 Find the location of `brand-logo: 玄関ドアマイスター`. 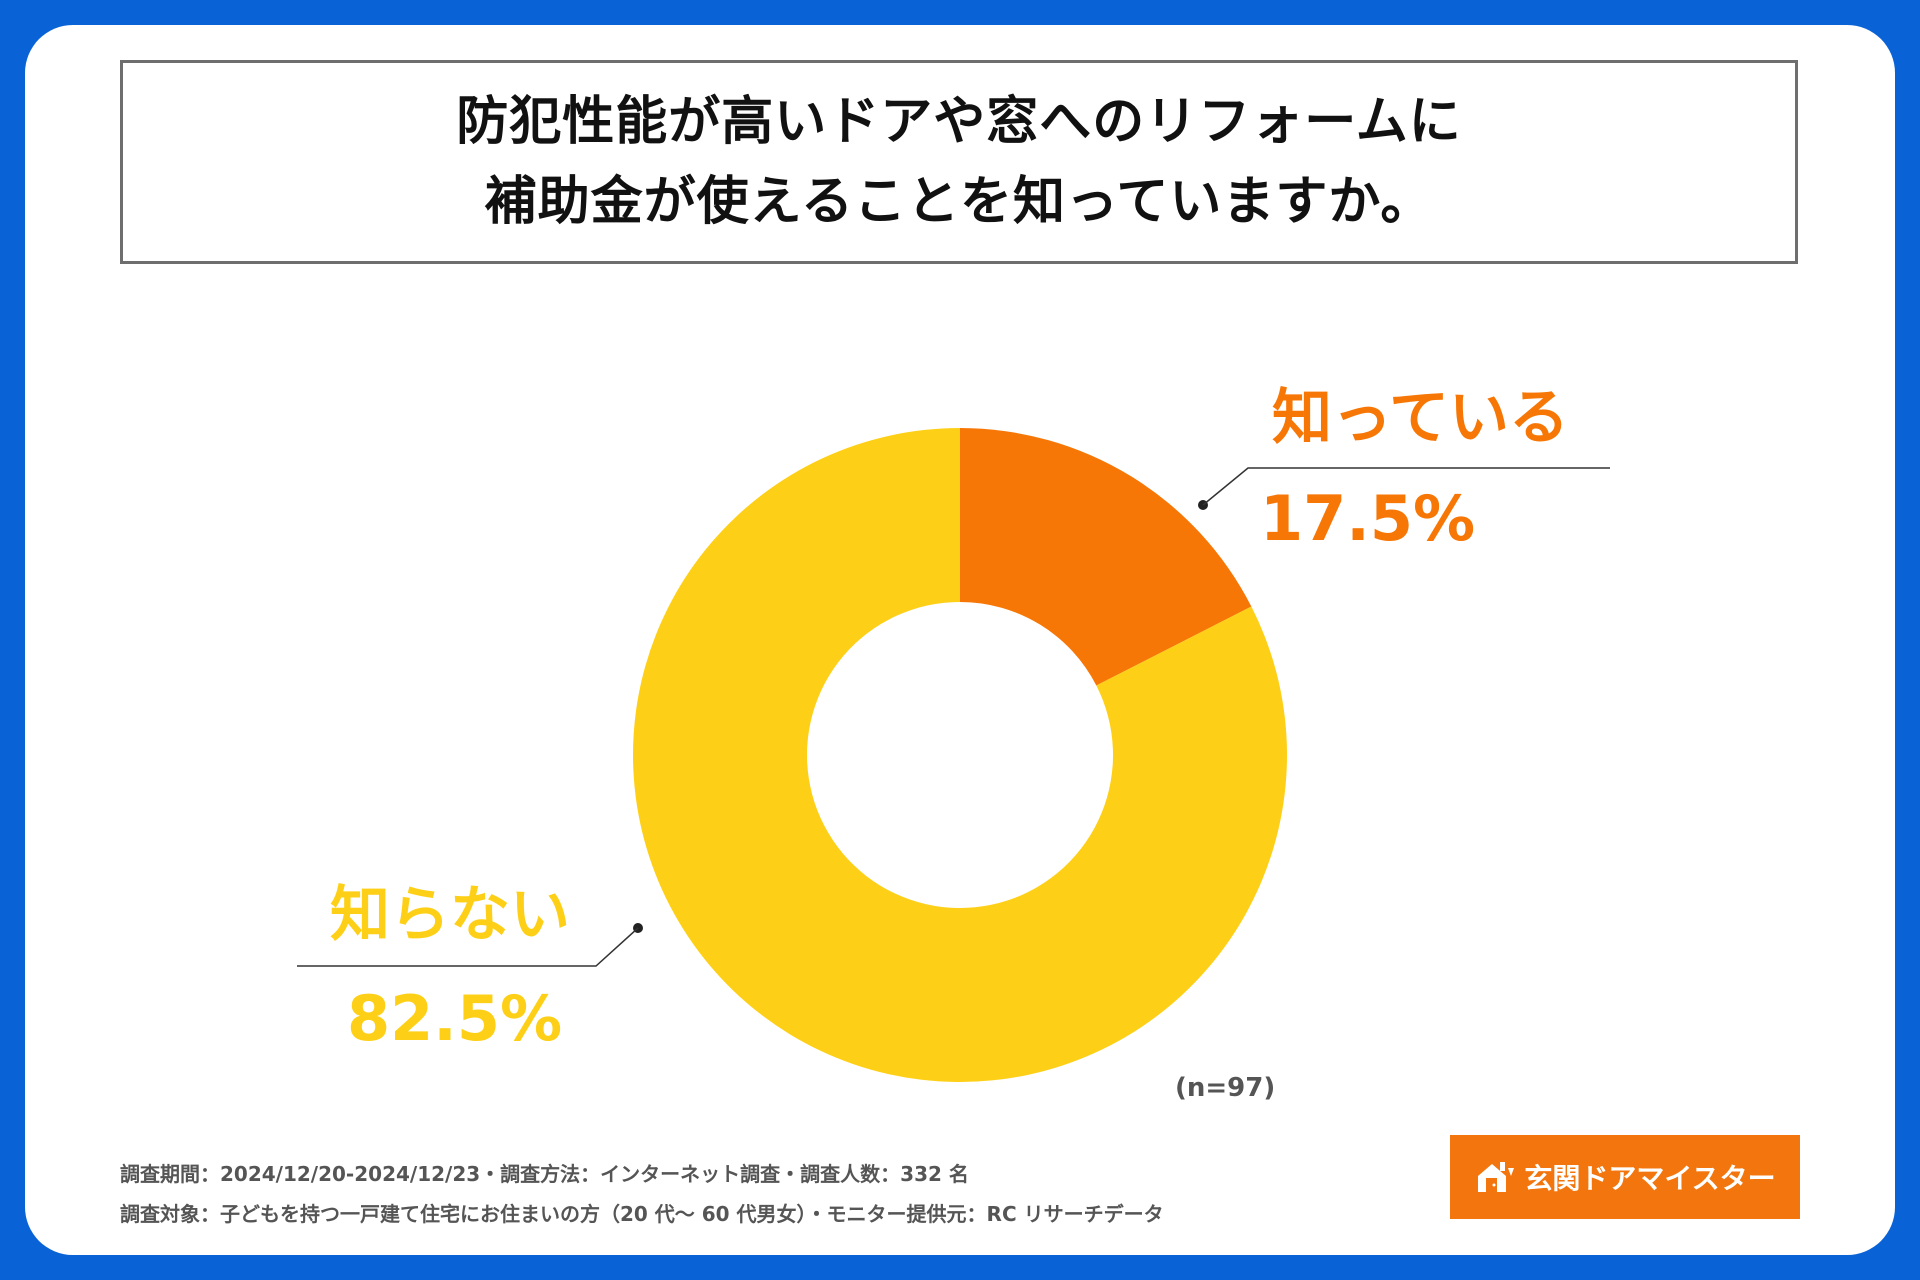

brand-logo: 玄関ドアマイスター is located at coordinates (1625, 1177).